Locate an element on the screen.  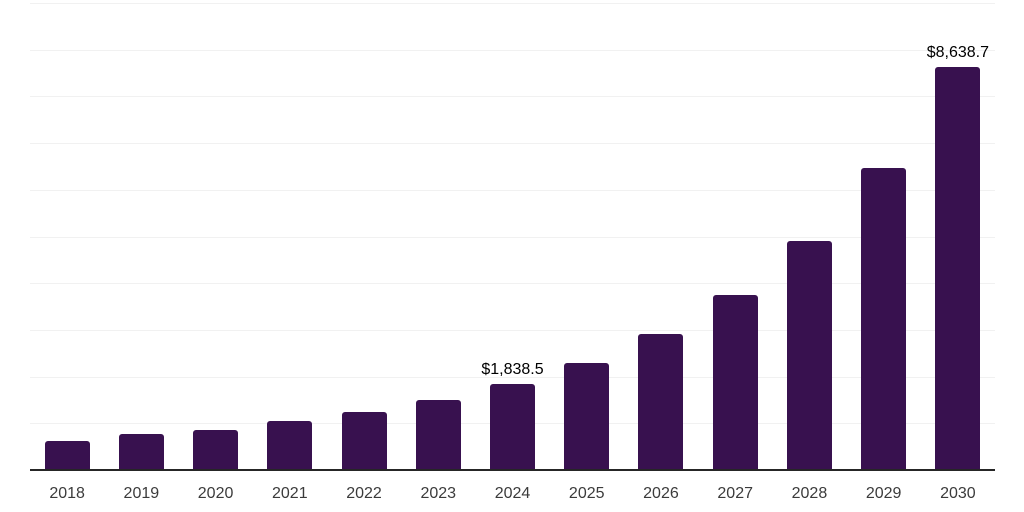
x-tick-label-2020: 2020 is located at coordinates (215, 493).